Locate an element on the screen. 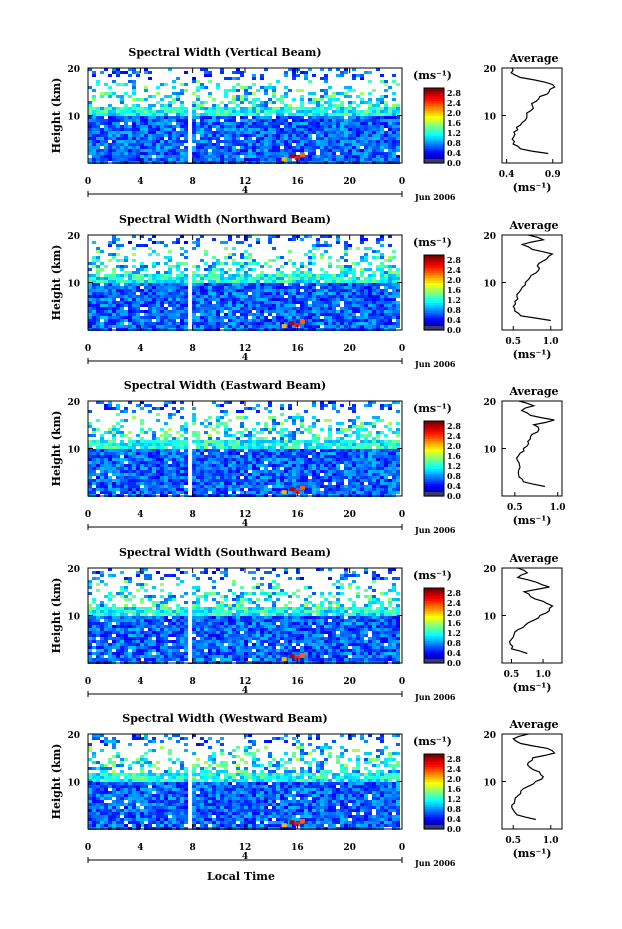 The width and height of the screenshot is (622, 929). average-frame is located at coordinates (532, 781).